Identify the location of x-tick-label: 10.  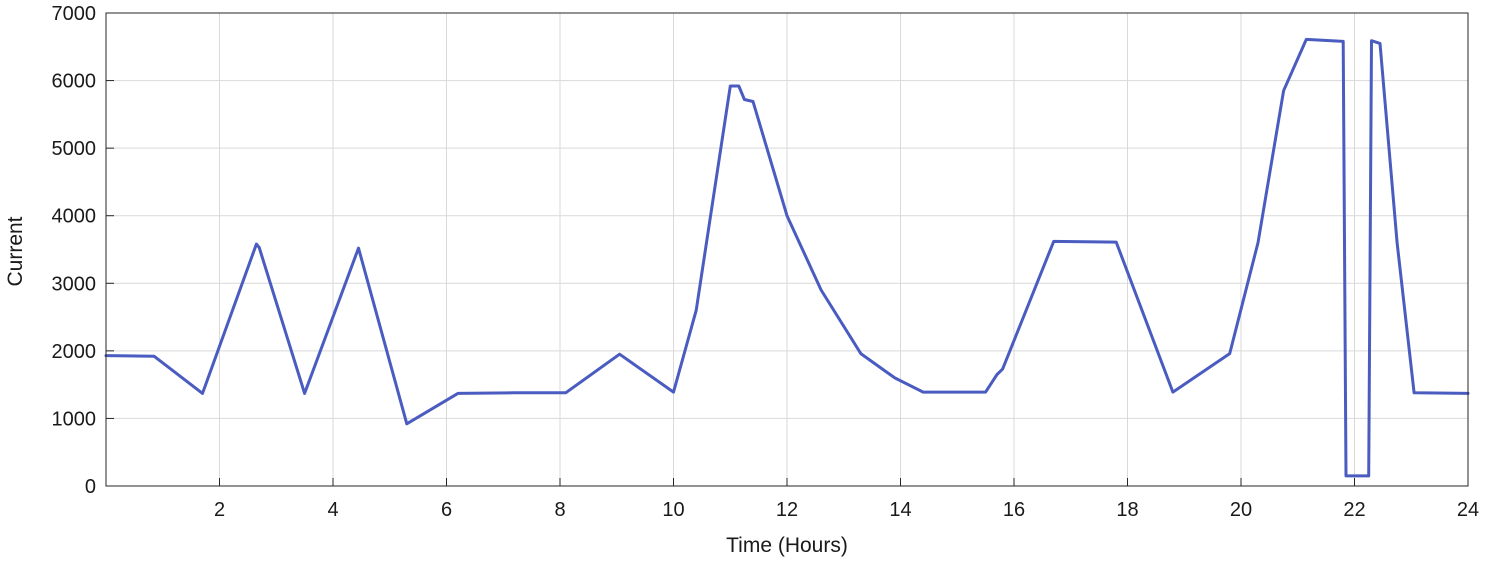
(673, 510).